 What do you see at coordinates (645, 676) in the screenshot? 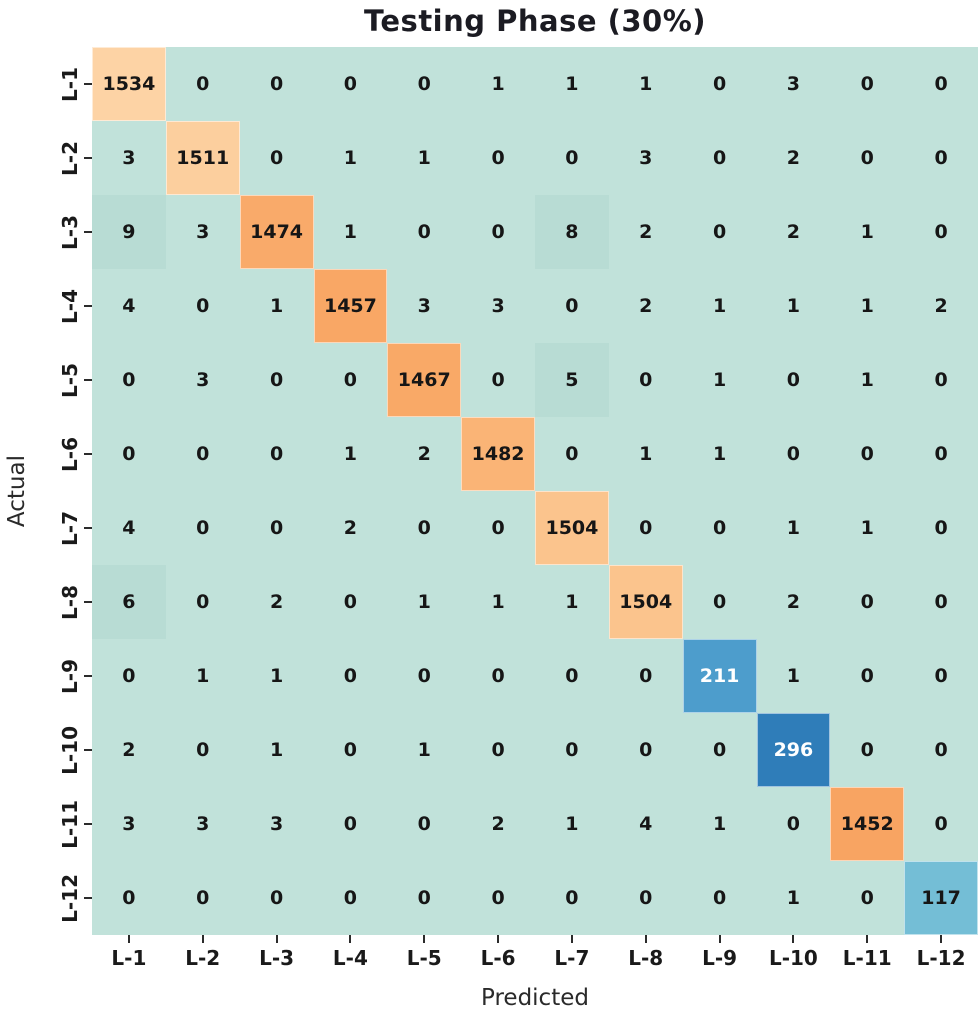
I see `matrix-cell-L-9-L-8: 0` at bounding box center [645, 676].